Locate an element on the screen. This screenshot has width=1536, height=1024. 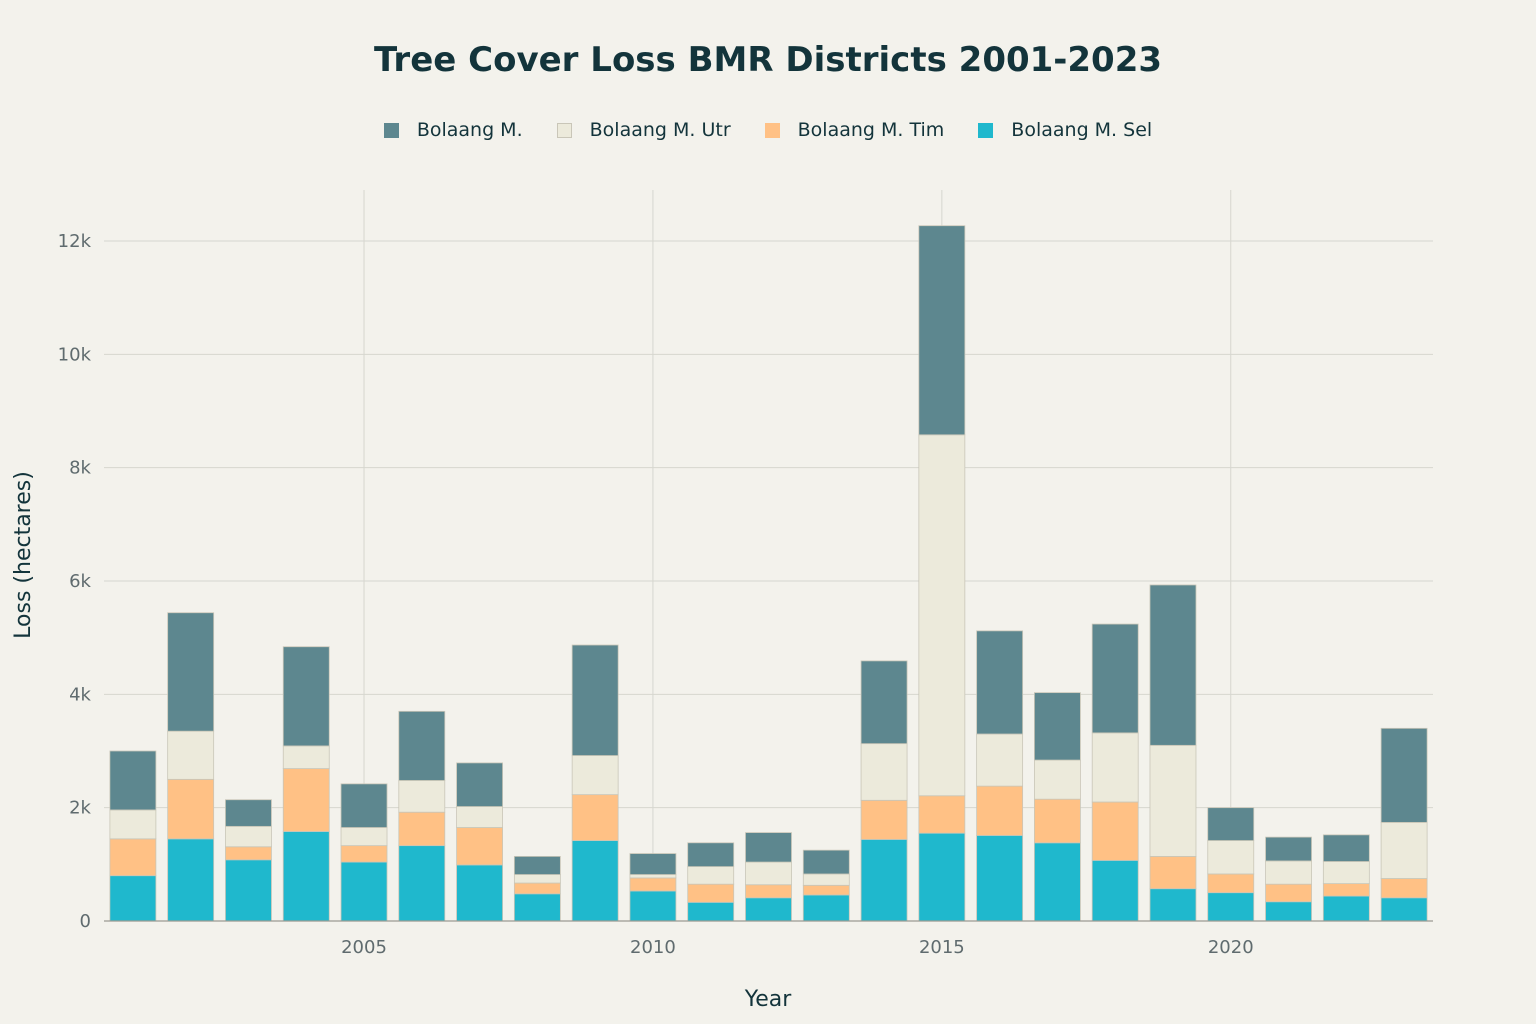
y-tick-label: 6k is located at coordinates (80, 581).